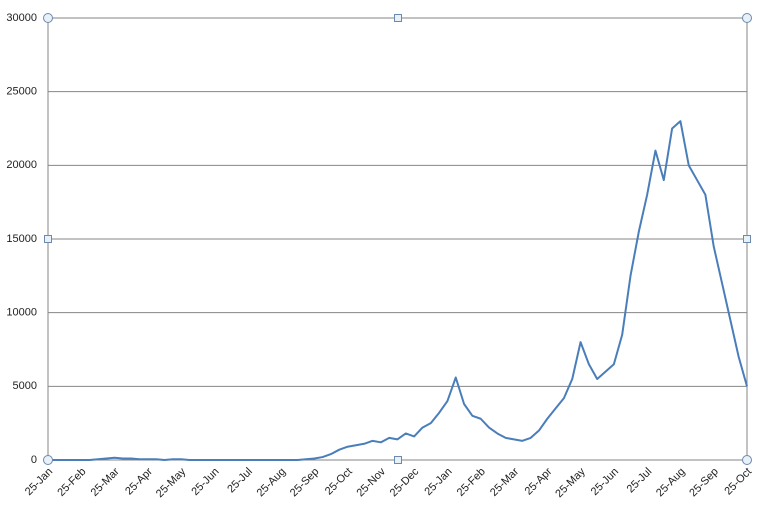  I want to click on y-tick-label: 10000, so click(21, 313).